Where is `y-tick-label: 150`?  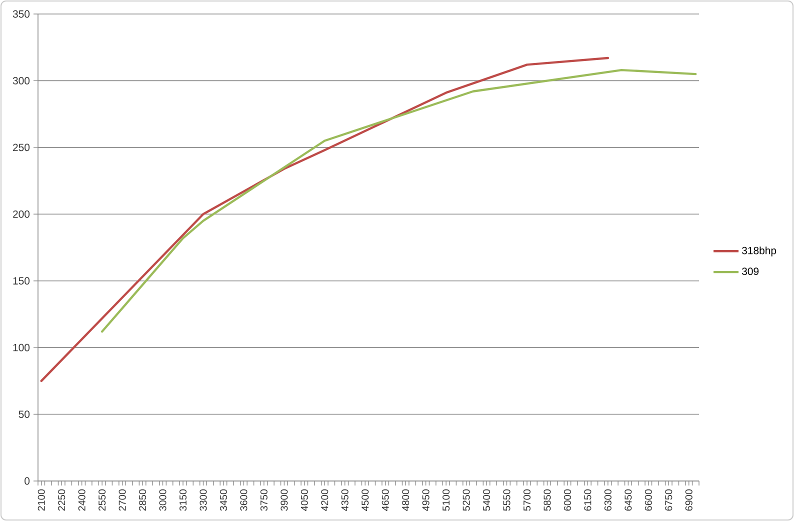
y-tick-label: 150 is located at coordinates (21, 281).